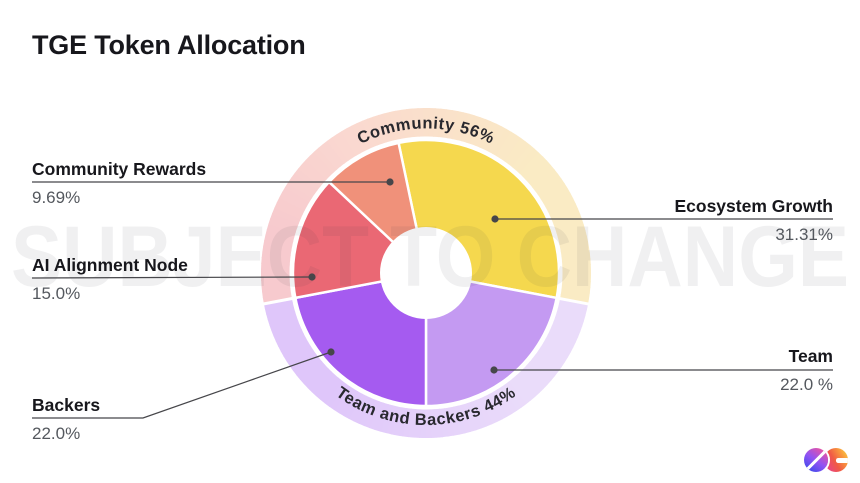  I want to click on leader-dot-community-rewards, so click(390, 182).